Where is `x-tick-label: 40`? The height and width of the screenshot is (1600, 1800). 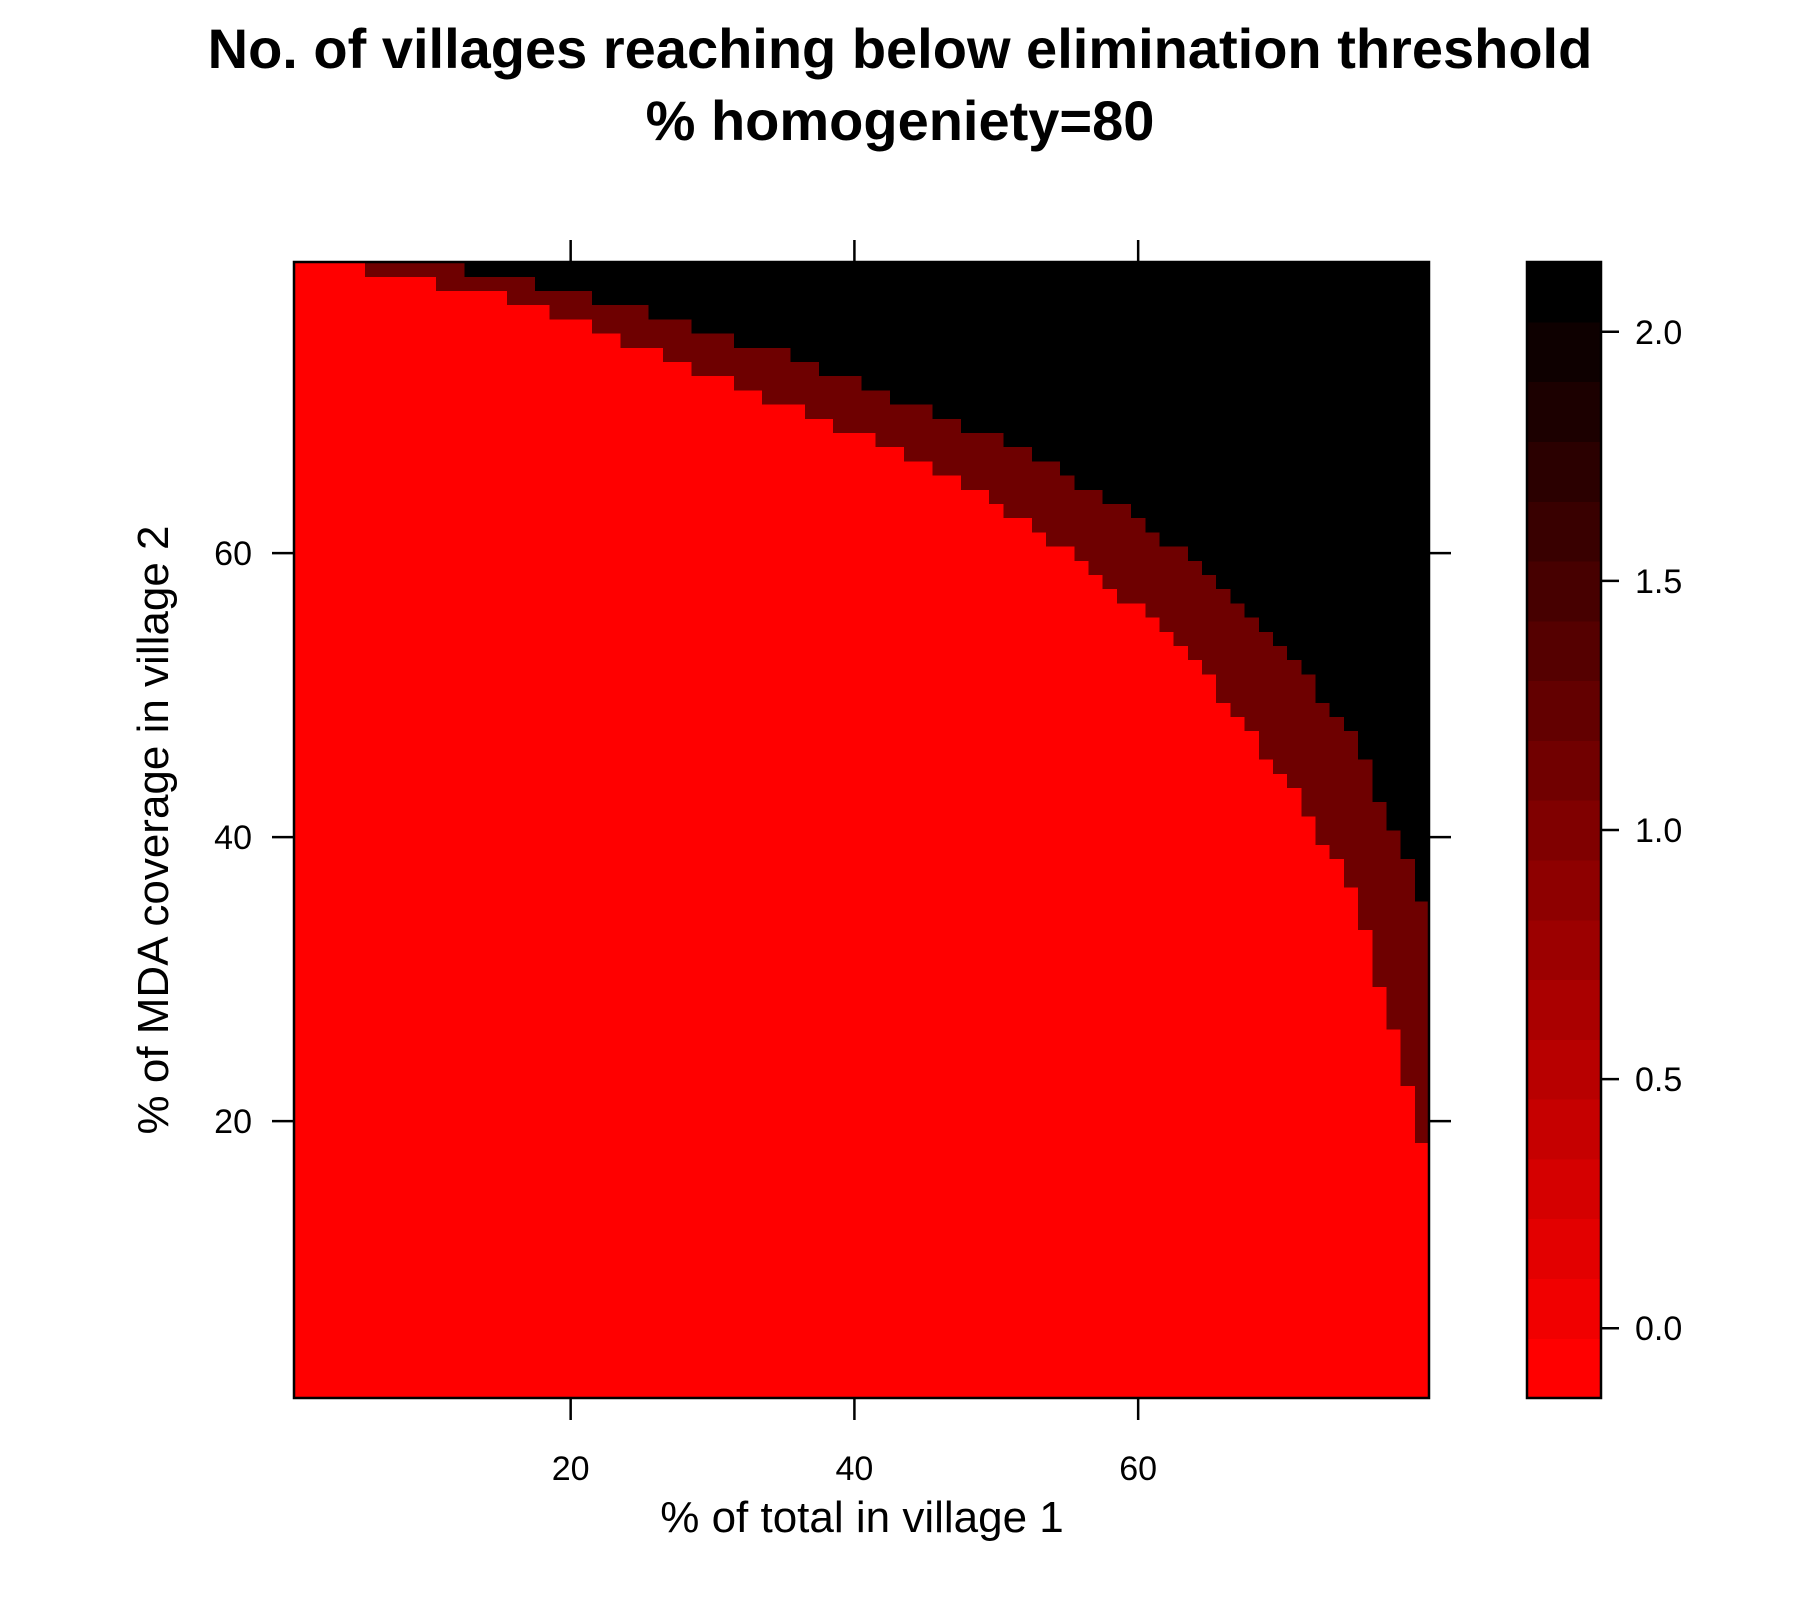
x-tick-label: 40 is located at coordinates (854, 1469).